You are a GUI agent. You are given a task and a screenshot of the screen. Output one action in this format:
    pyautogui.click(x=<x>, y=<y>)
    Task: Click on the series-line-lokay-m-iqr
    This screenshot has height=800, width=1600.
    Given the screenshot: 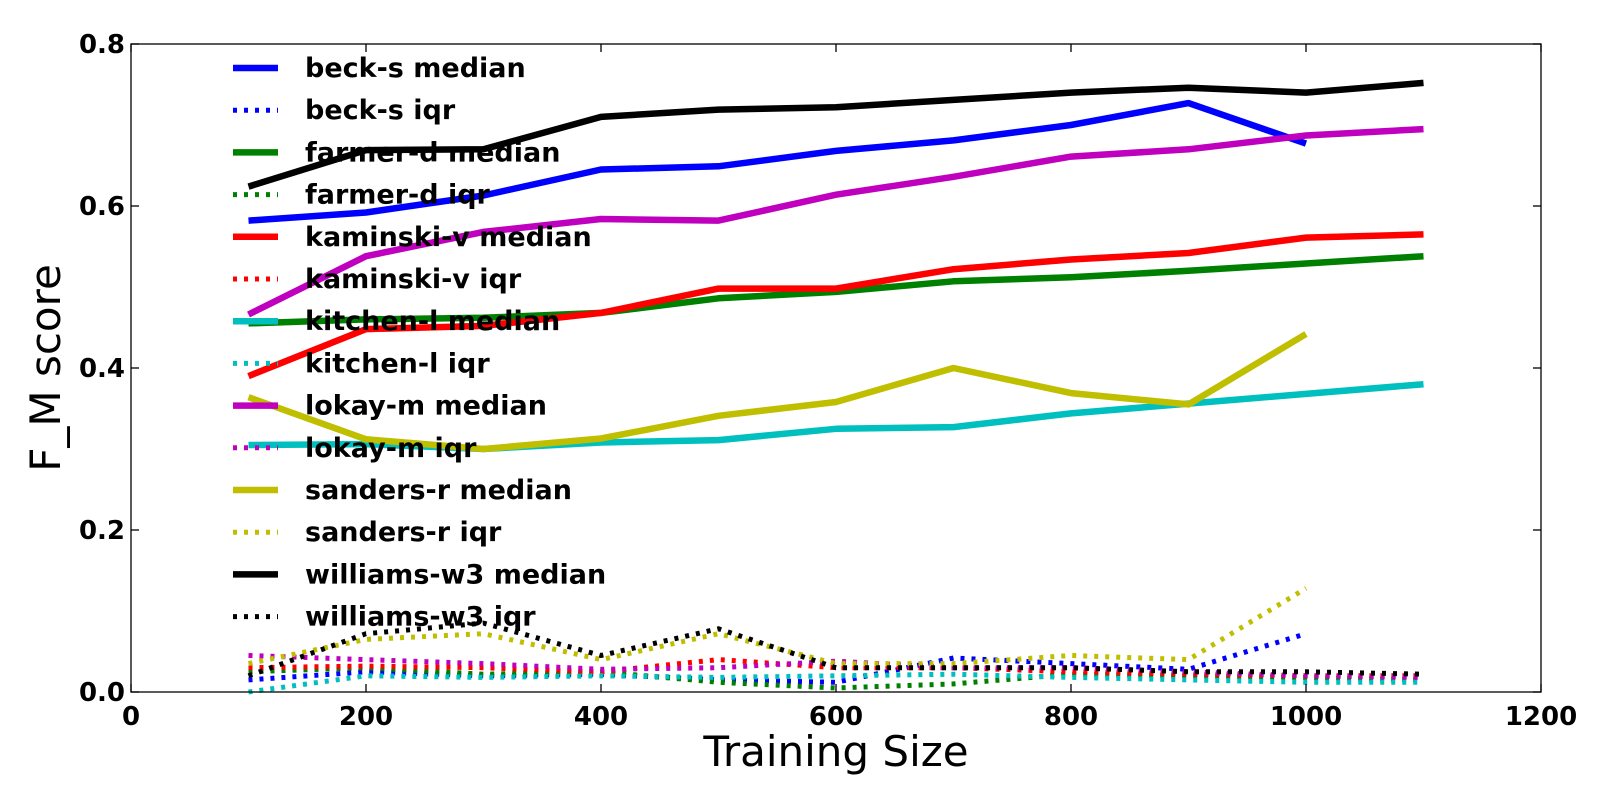 What is the action you would take?
    pyautogui.click(x=836, y=666)
    